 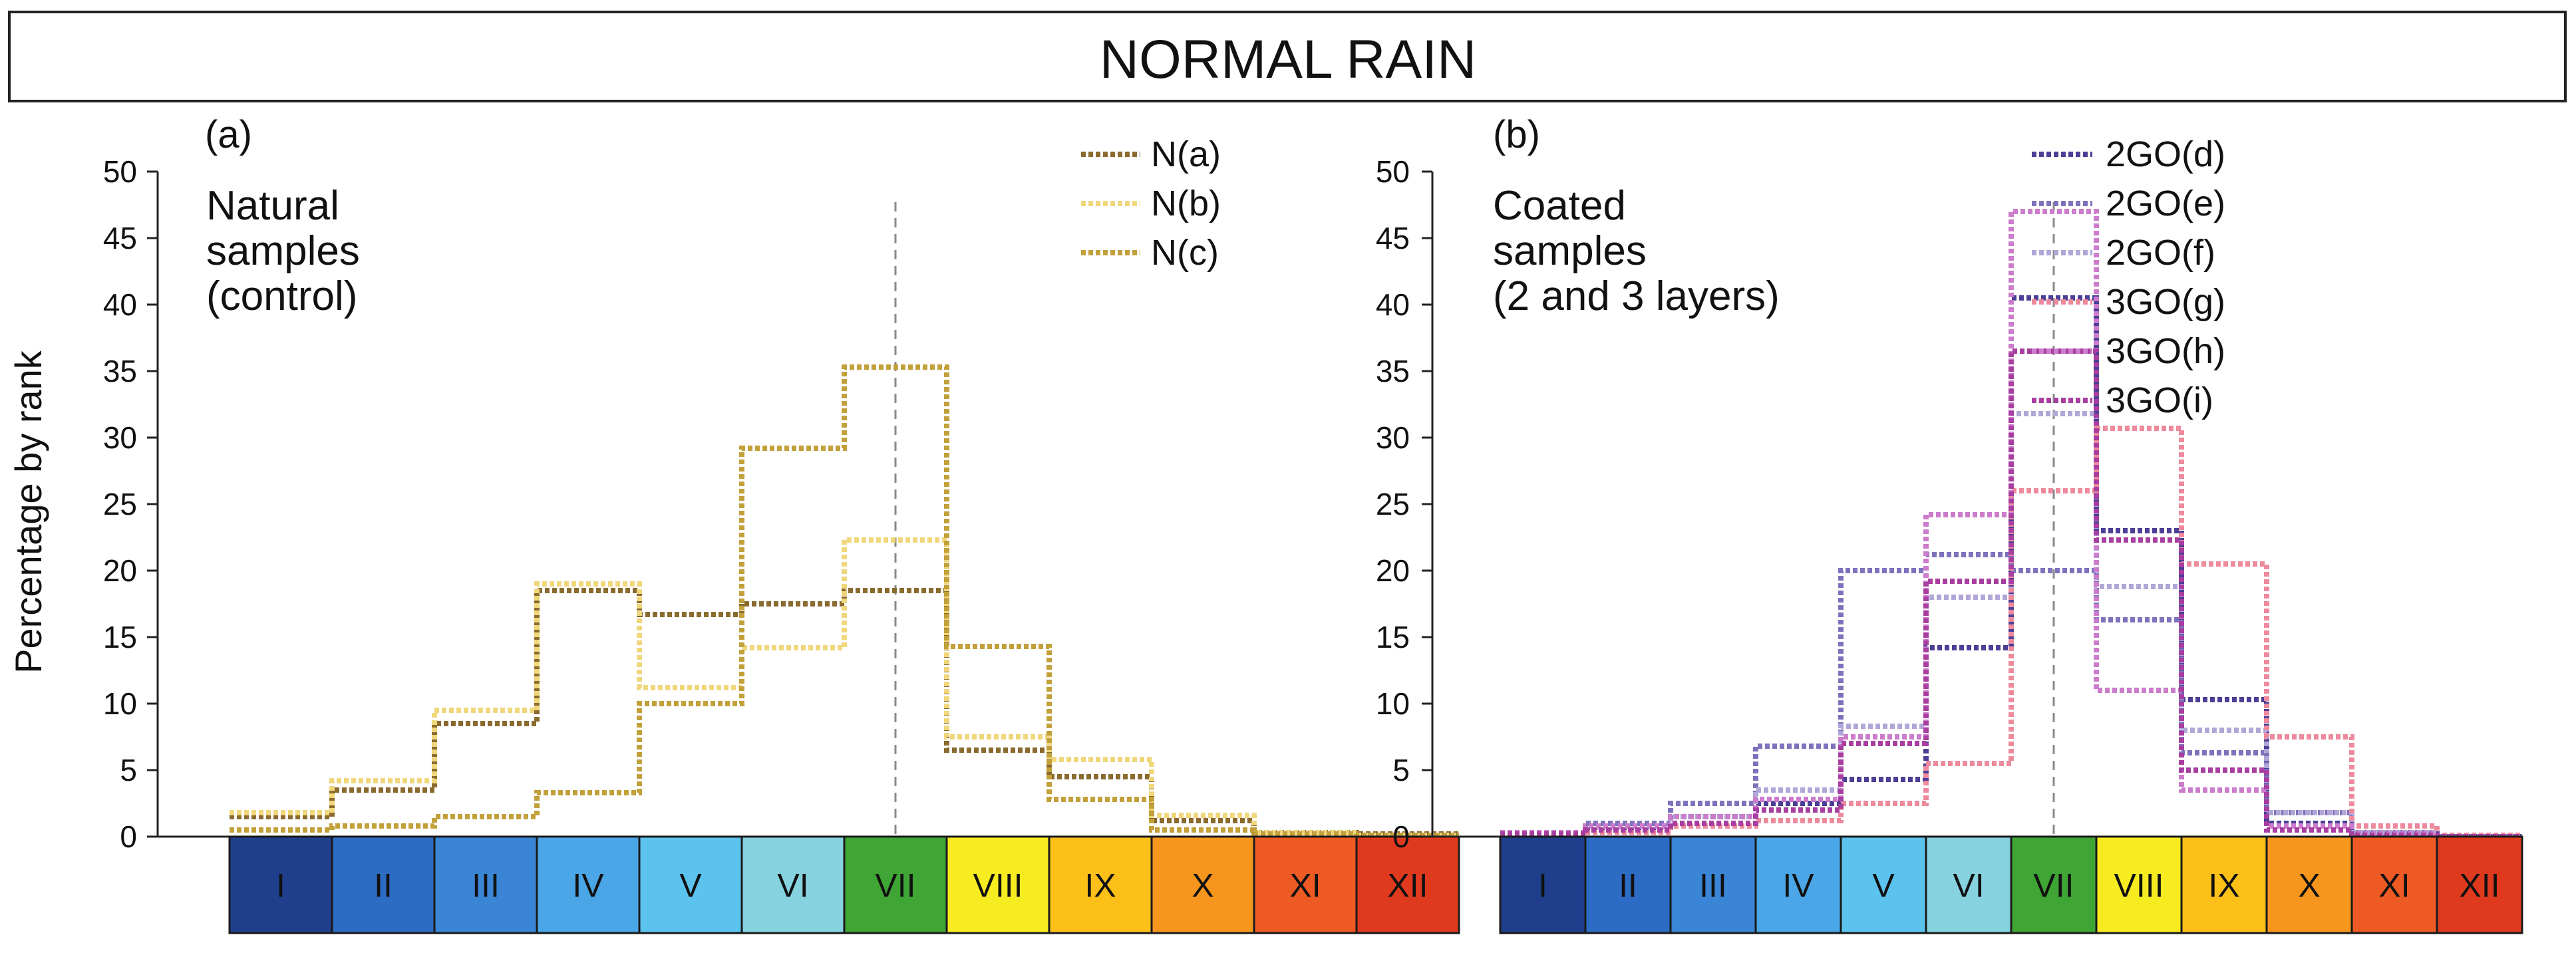 What do you see at coordinates (272, 206) in the screenshot?
I see `panel-annotation-line: Natural` at bounding box center [272, 206].